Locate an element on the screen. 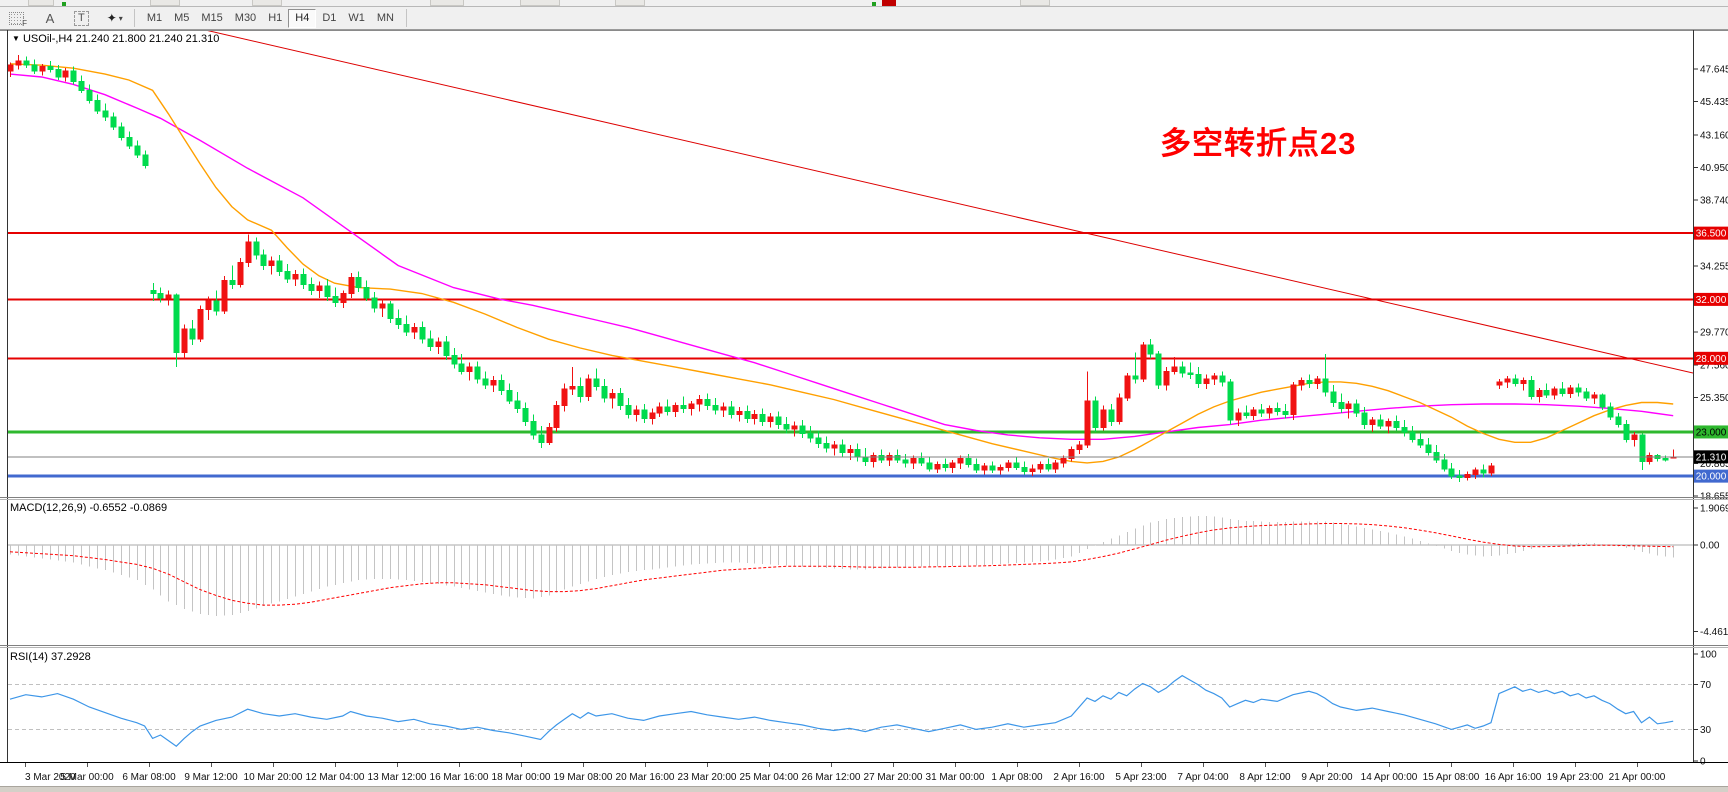 The height and width of the screenshot is (792, 1728). macd-tick-label: 1.9069 is located at coordinates (1714, 509).